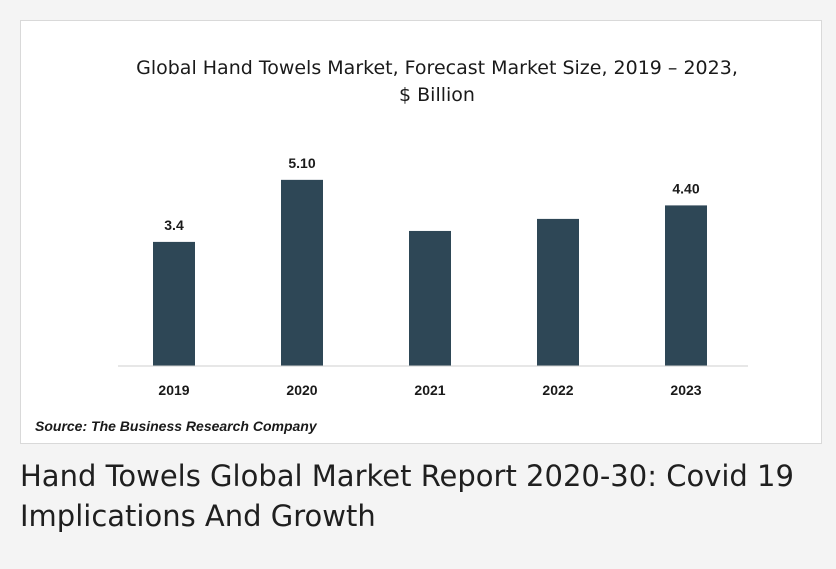  I want to click on x-tick-label-2021: 2021, so click(429, 390).